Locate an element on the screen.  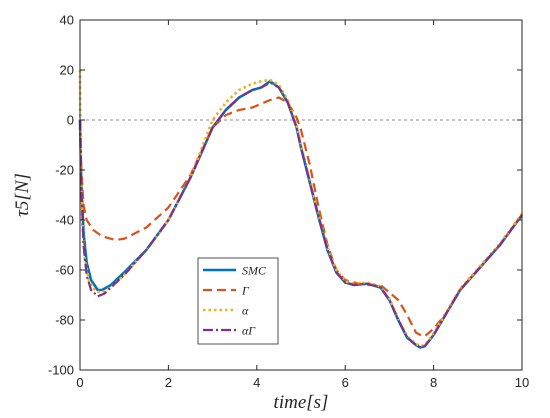
y-axis-title: τ5[N] is located at coordinates (22, 195).